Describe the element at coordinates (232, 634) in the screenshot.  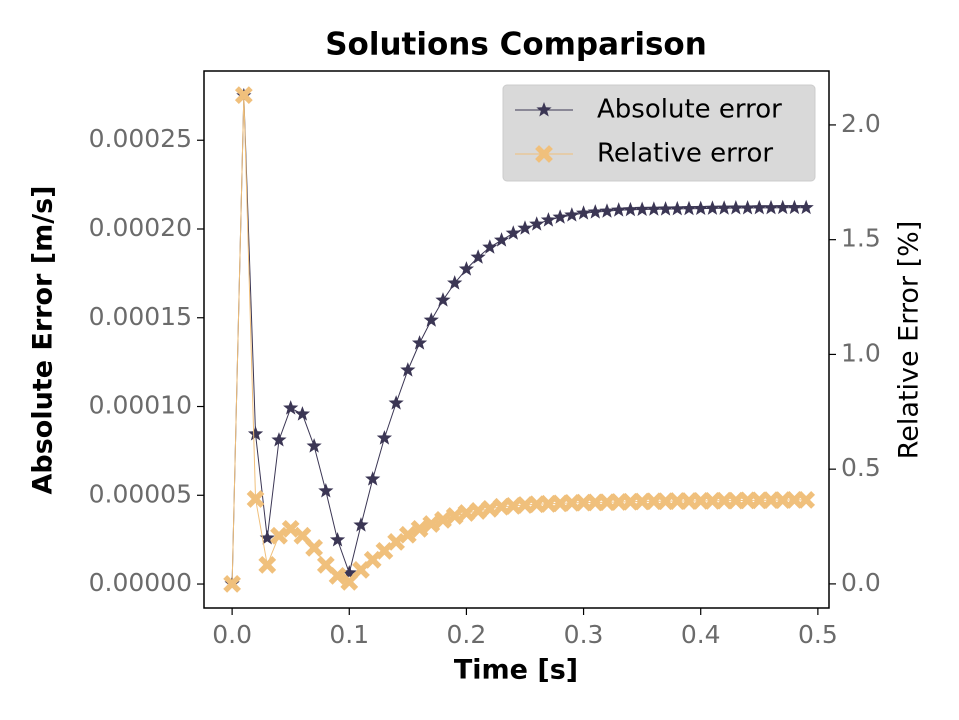
I see `x-tick-label: 0.0` at that location.